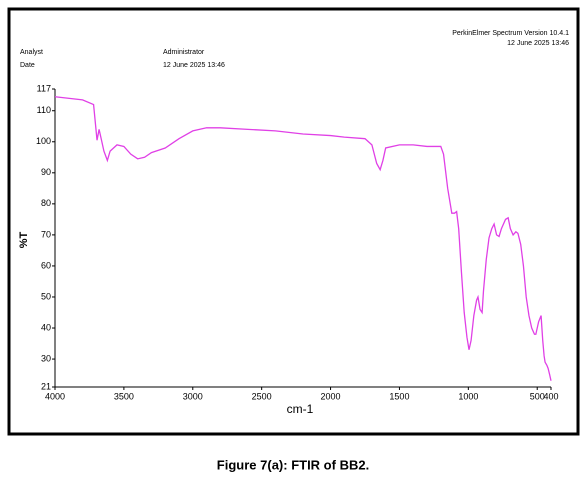 This screenshot has height=484, width=587. I want to click on y-tick-label: 70, so click(46, 234).